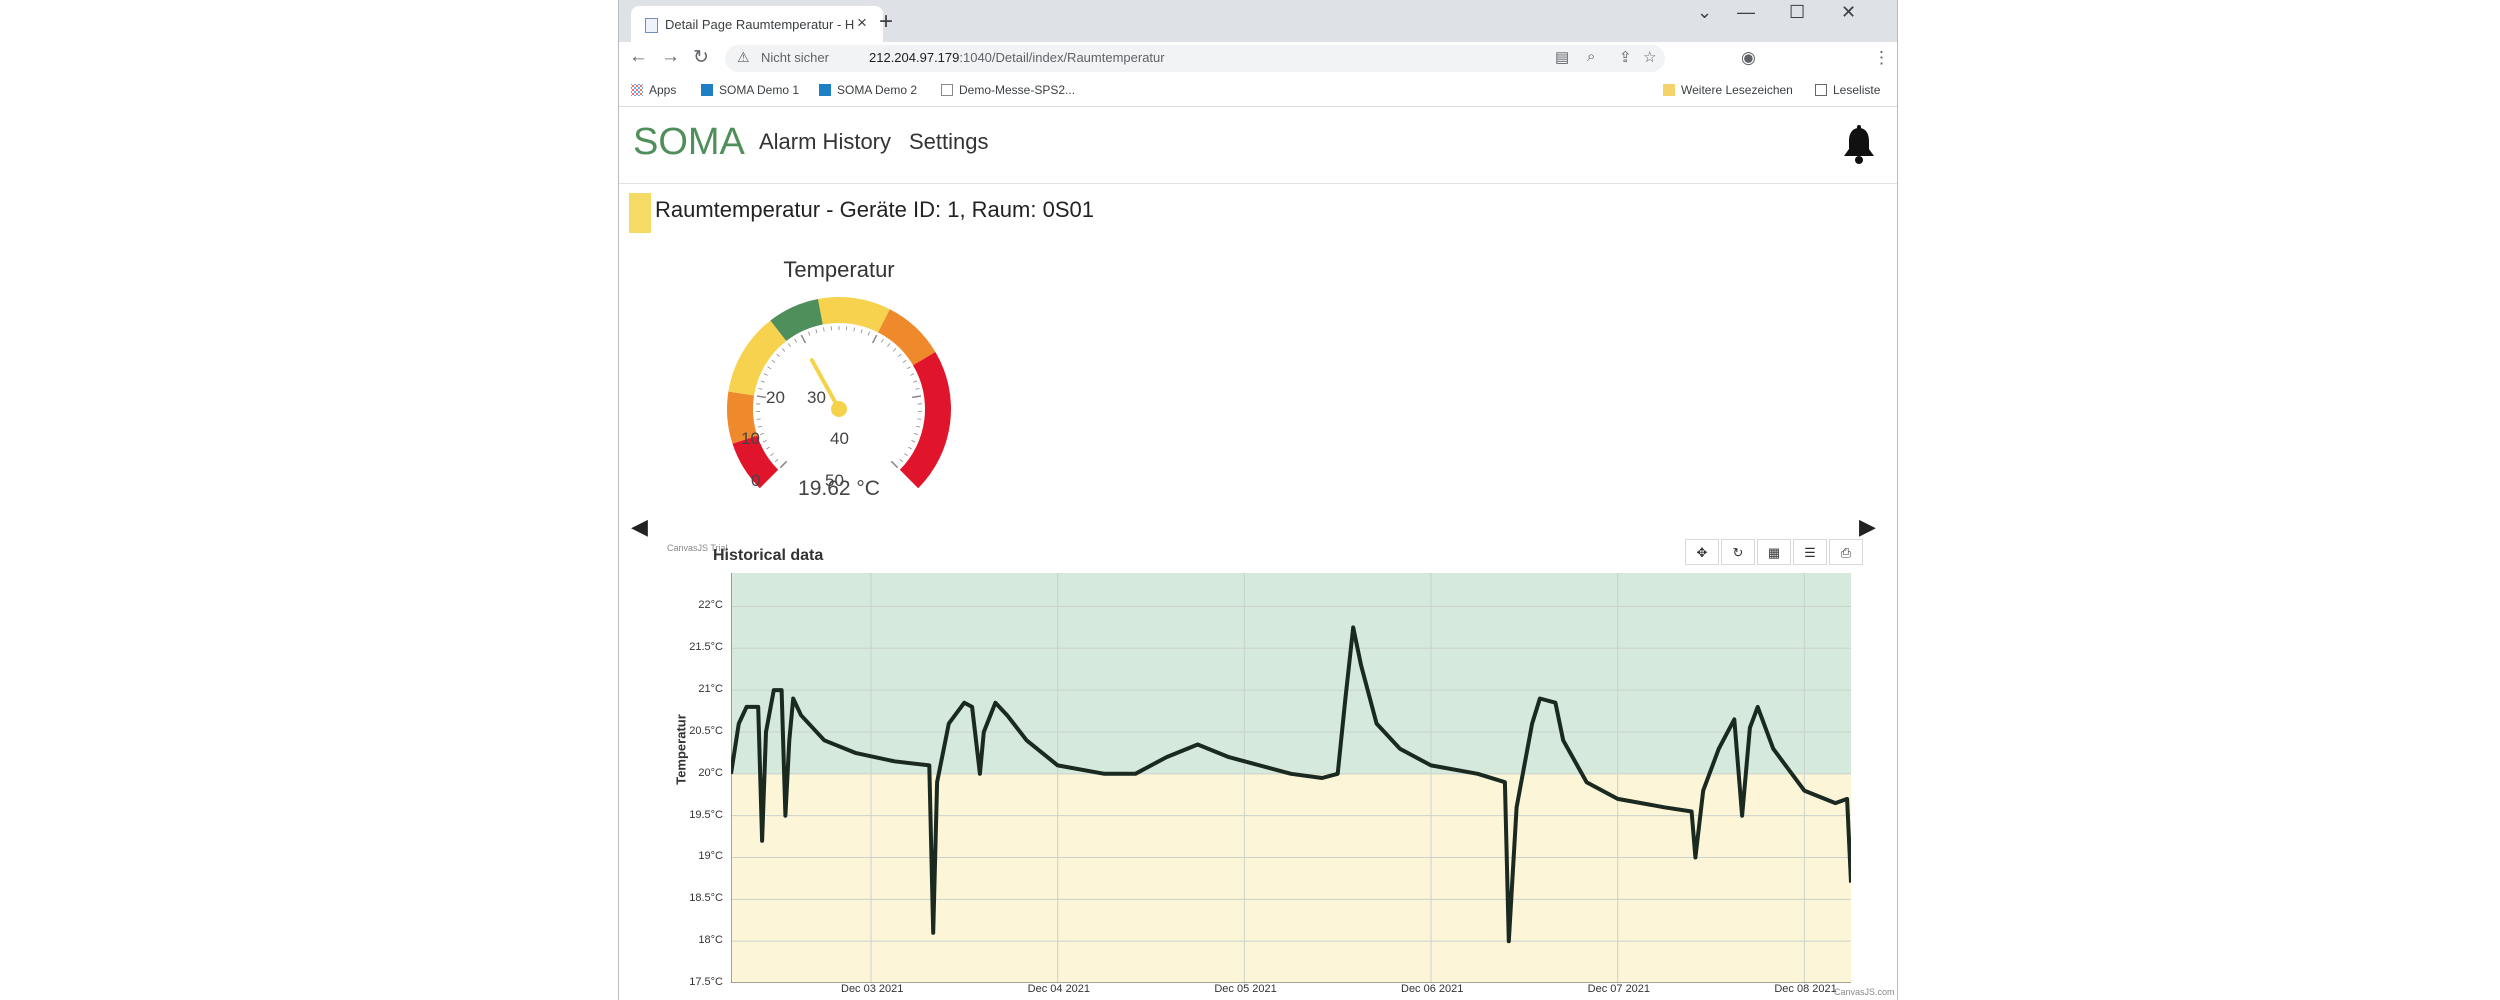 Image resolution: width=2500 pixels, height=1000 pixels. What do you see at coordinates (1702, 552) in the screenshot?
I see `pan-button: ✥` at bounding box center [1702, 552].